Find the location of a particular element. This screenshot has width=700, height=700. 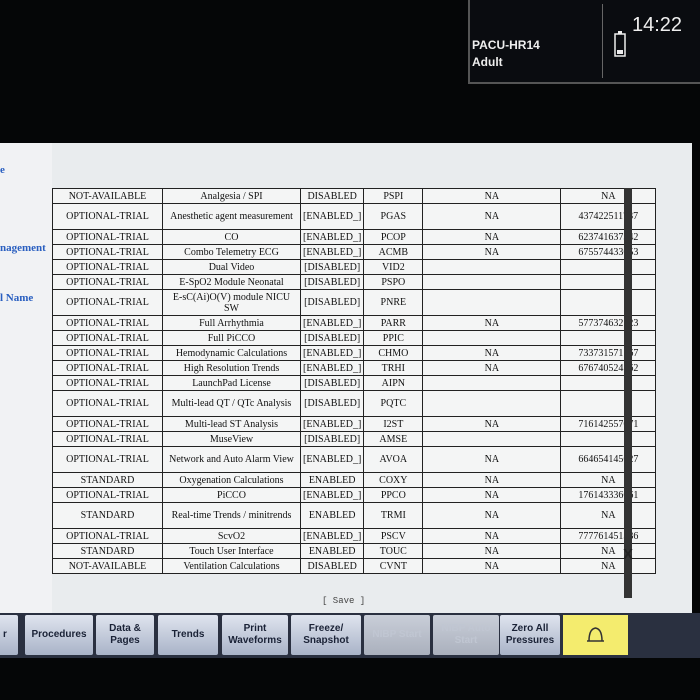

toolbar-button: NIBP Start is located at coordinates (397, 635).